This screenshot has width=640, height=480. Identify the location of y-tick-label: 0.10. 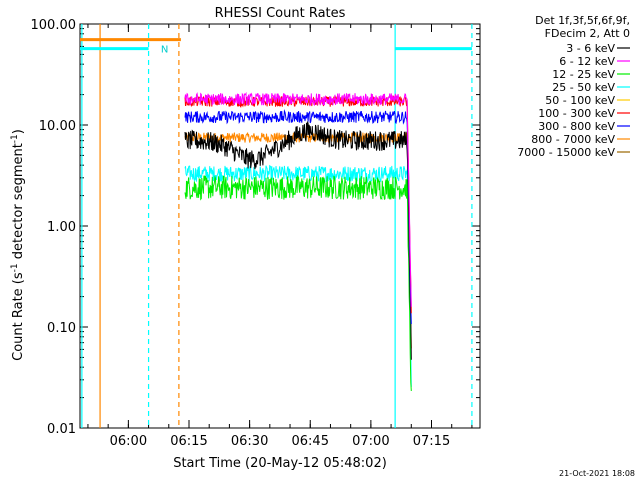
(61, 328).